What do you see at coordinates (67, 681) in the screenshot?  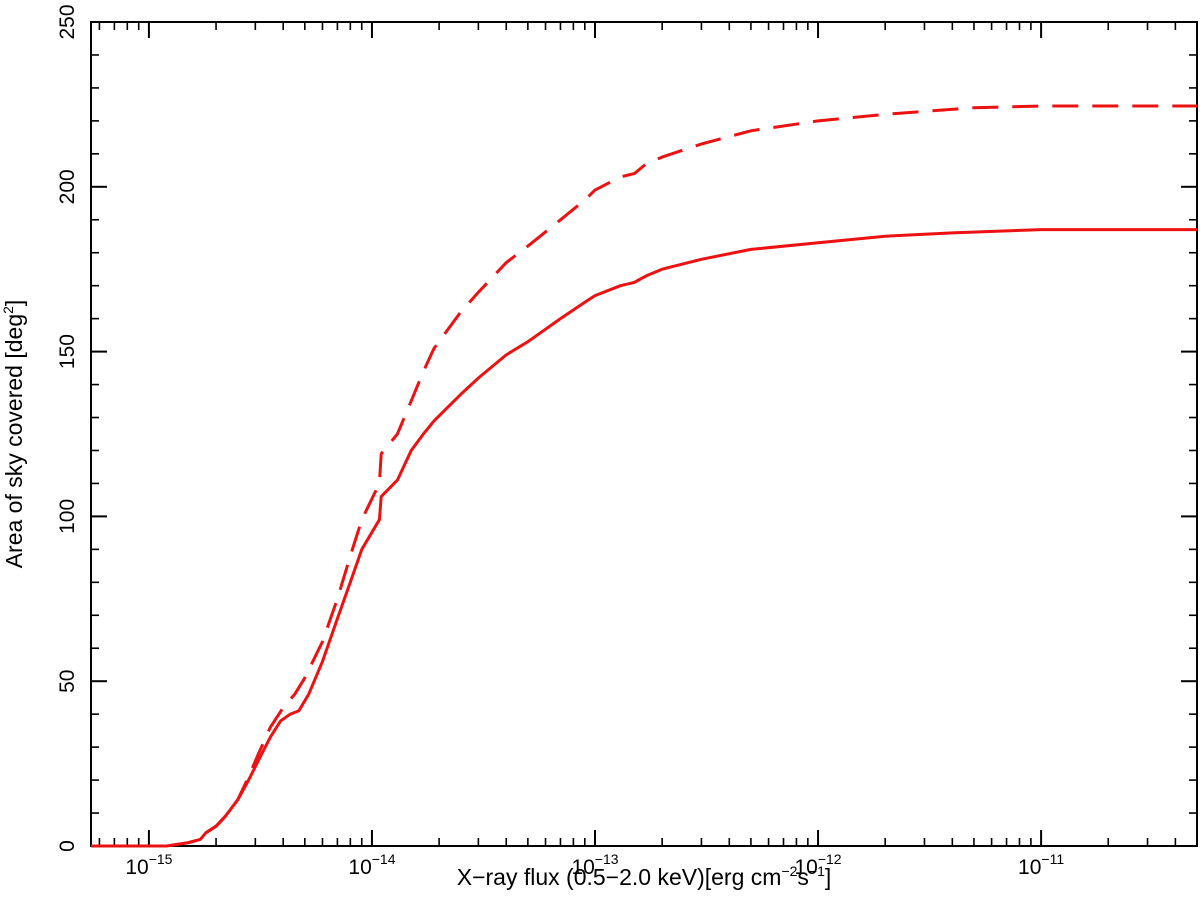 I see `y-tick-label: 50` at bounding box center [67, 681].